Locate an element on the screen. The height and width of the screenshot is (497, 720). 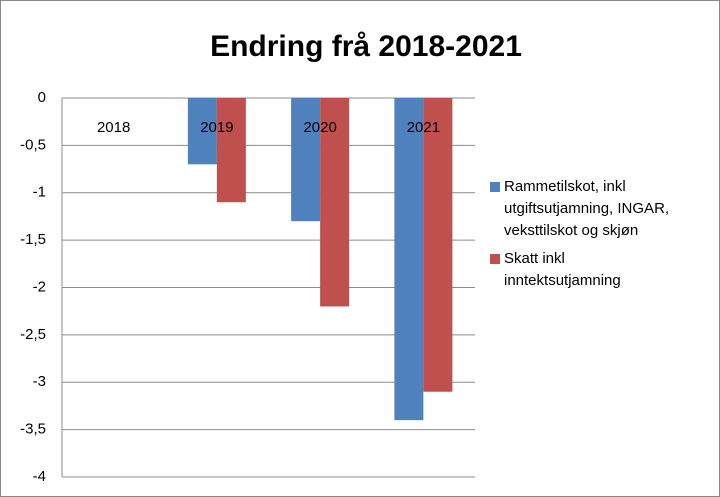
y-tick-label: -1,5 is located at coordinates (33, 239).